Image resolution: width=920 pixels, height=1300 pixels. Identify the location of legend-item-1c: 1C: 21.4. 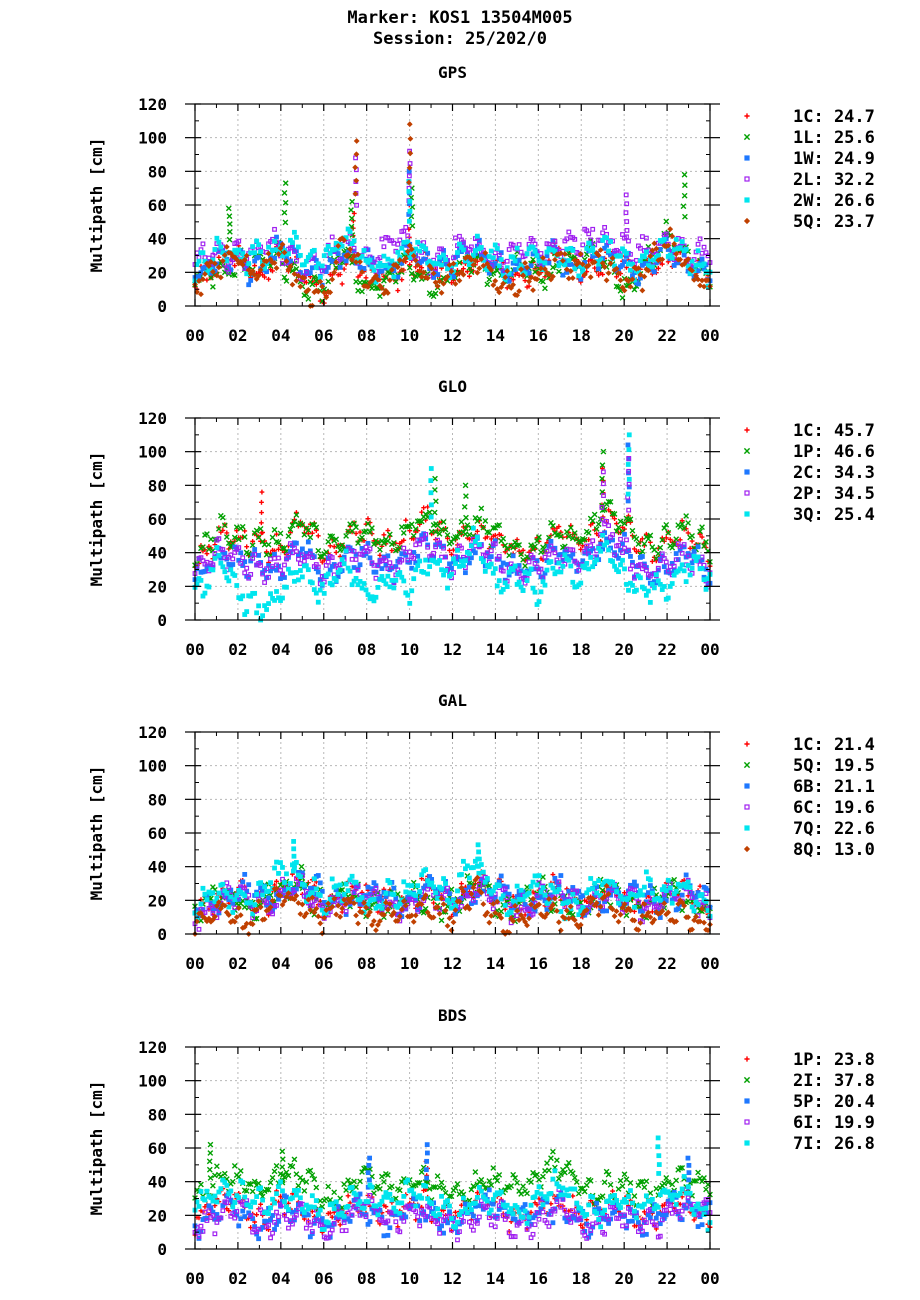
(809, 745).